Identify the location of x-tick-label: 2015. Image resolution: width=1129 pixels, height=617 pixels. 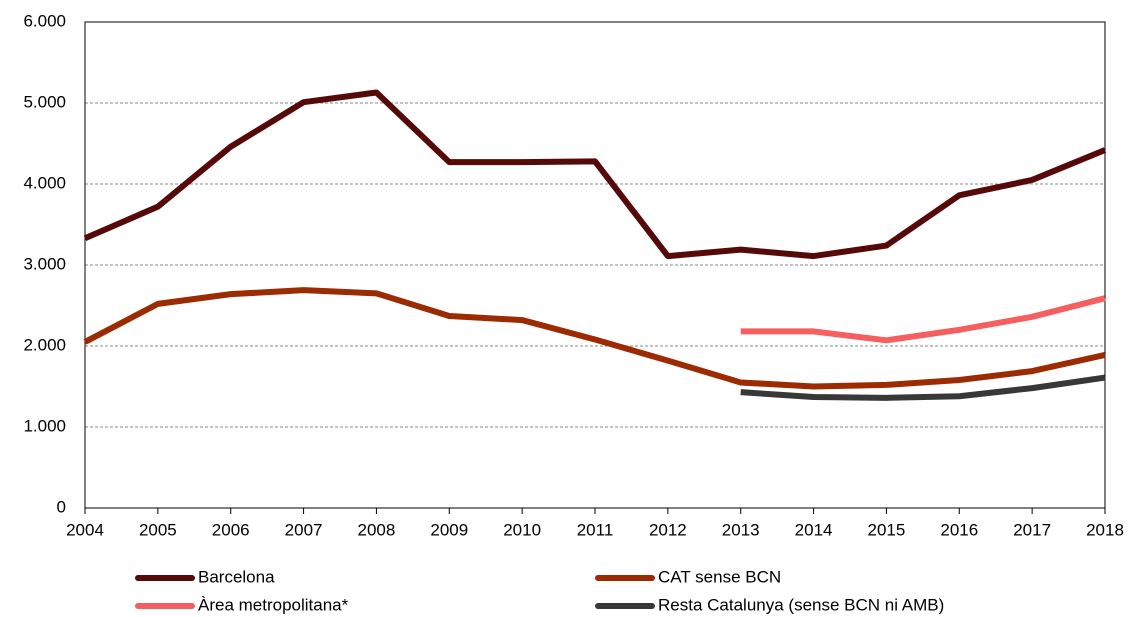
(887, 529).